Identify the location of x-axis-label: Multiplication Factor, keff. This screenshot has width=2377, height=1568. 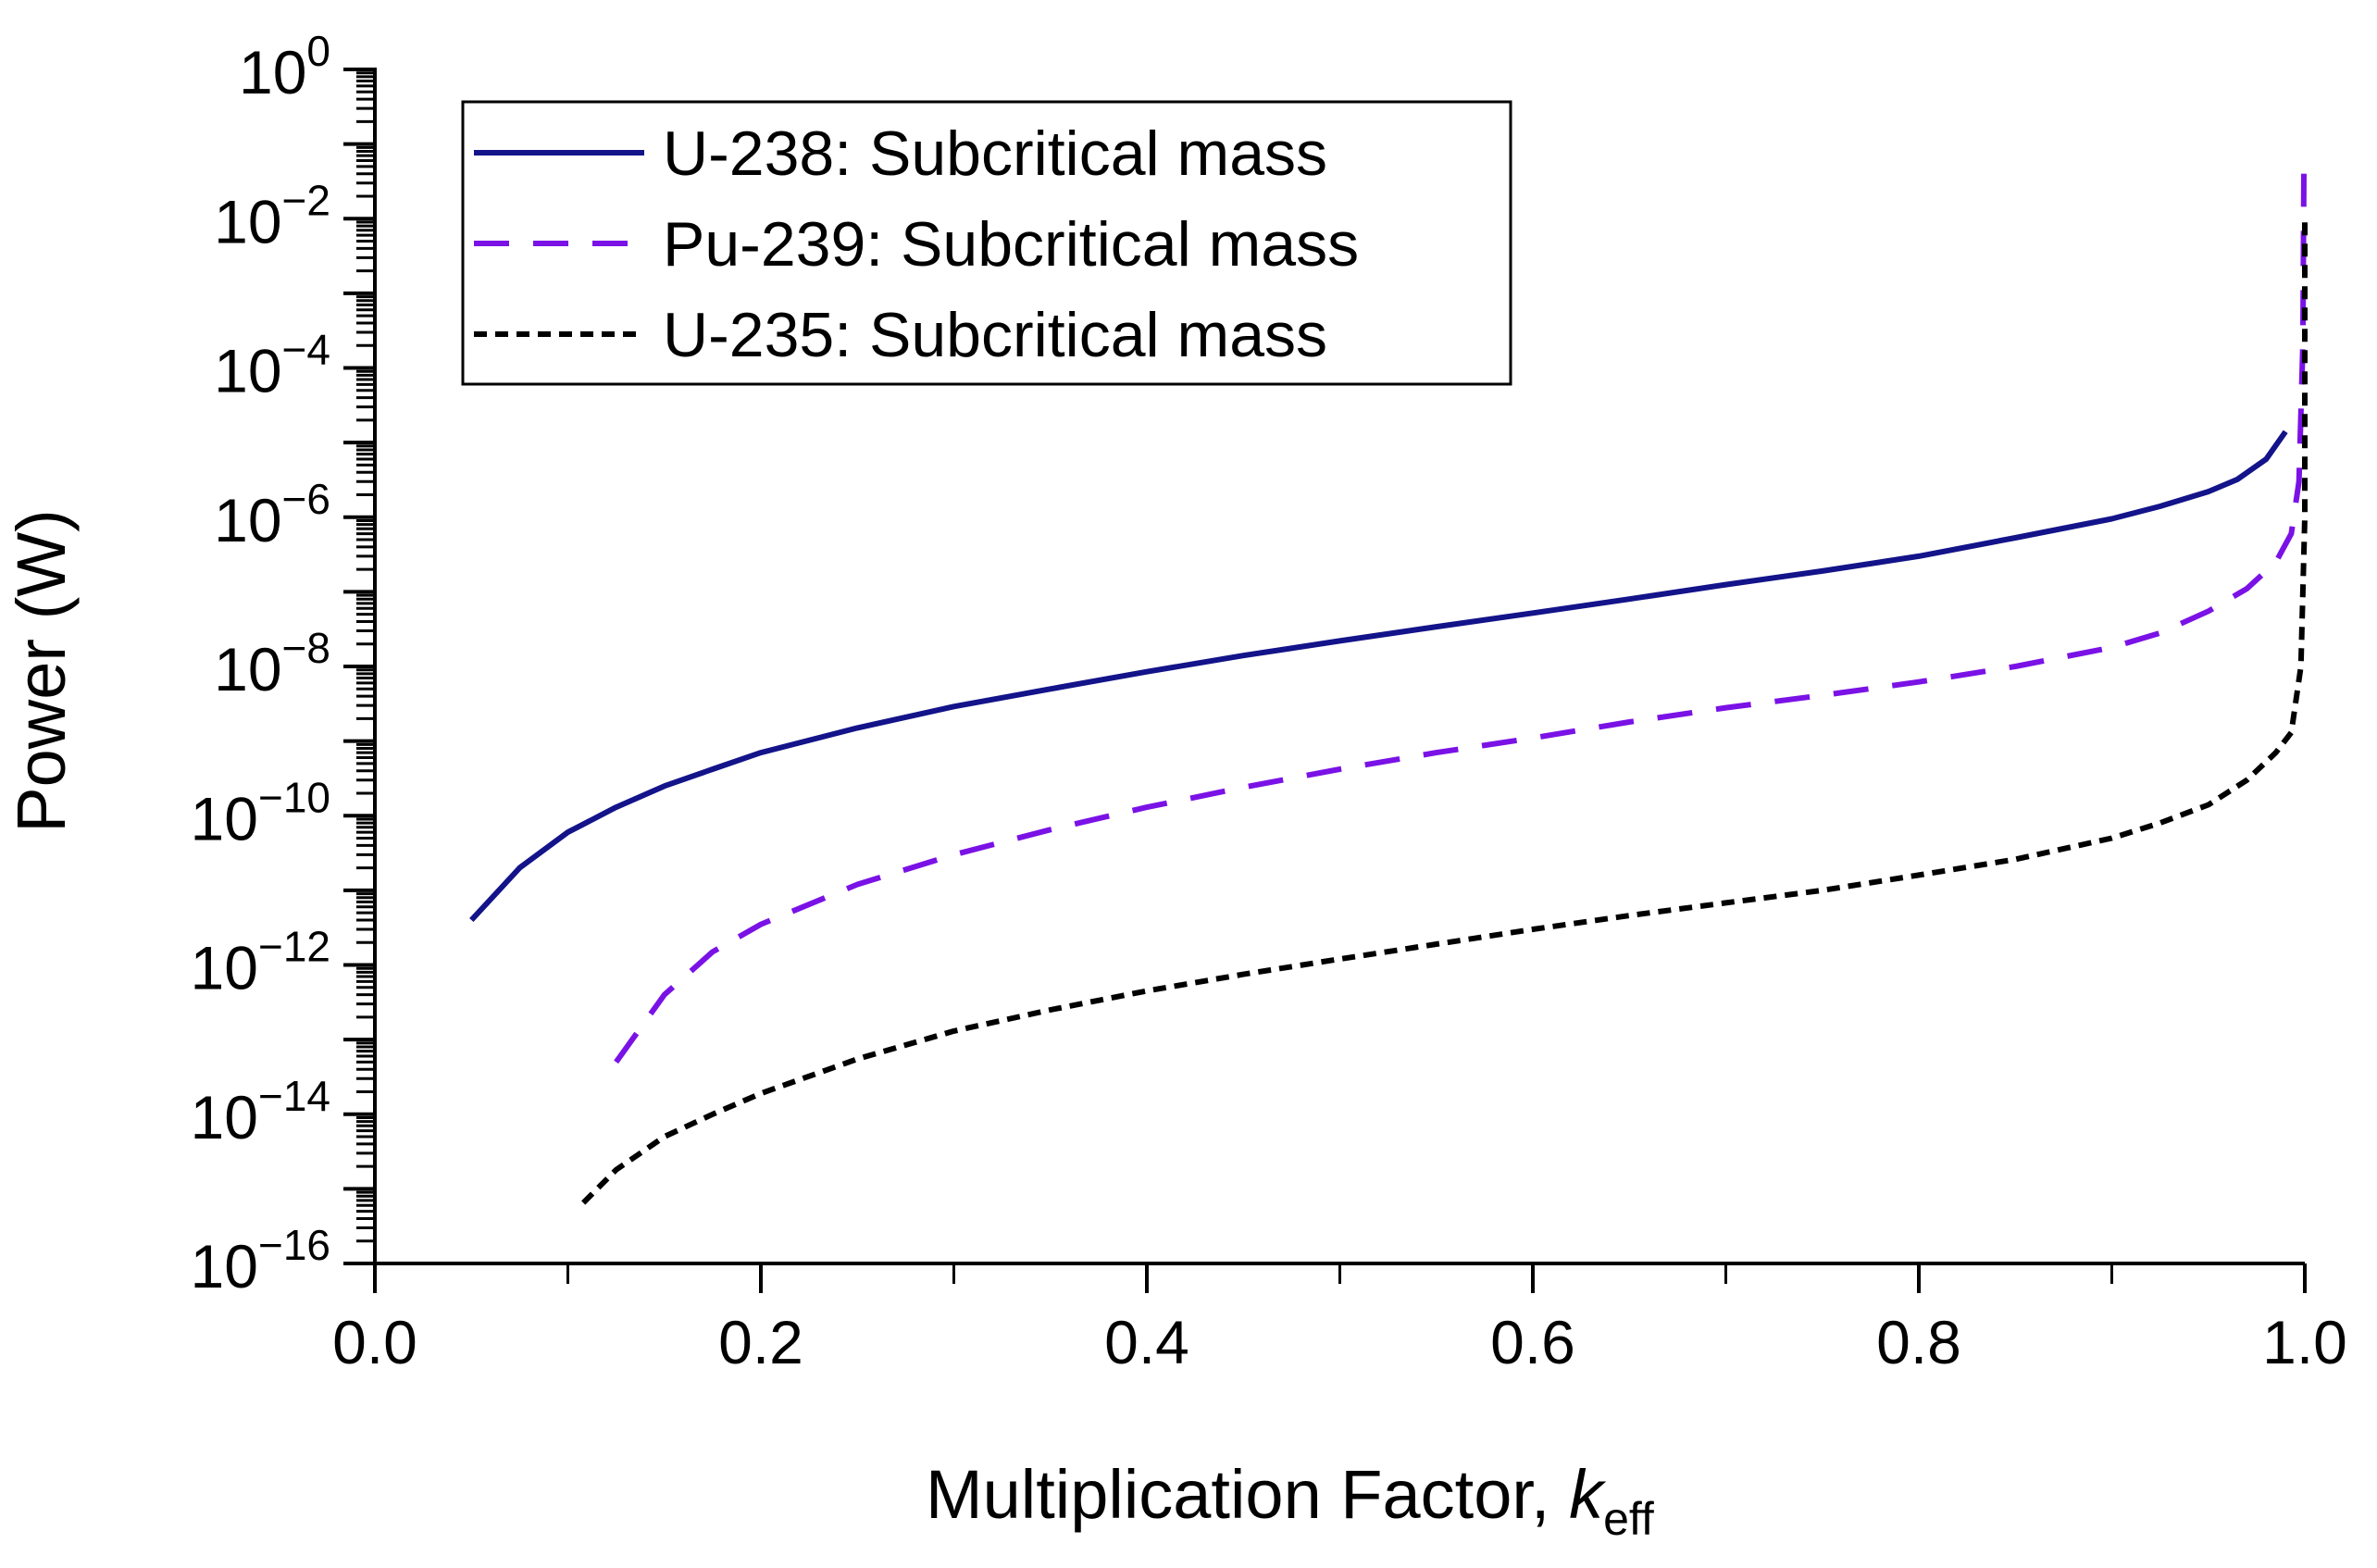
(1290, 1500).